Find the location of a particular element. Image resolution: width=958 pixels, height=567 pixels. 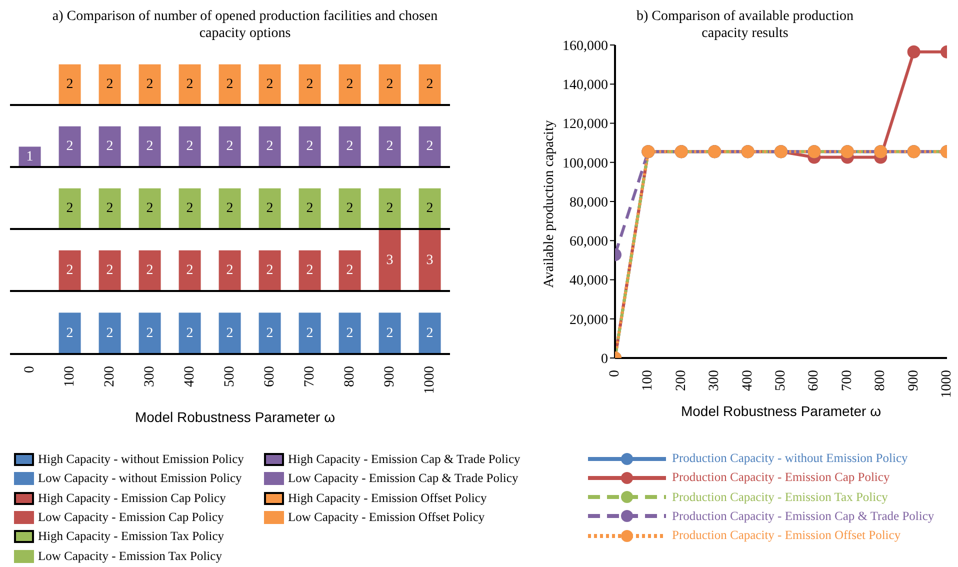

legend-label: High Capacity - Emission Cap & Trade Policy is located at coordinates (403, 459).